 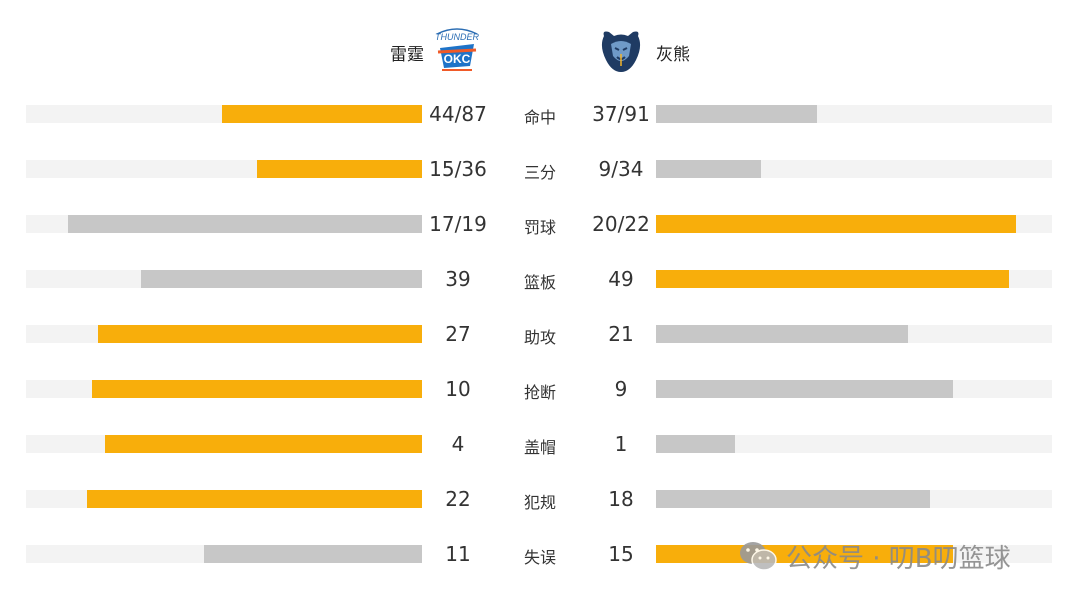 I want to click on value-label-left: 22, so click(x=458, y=499).